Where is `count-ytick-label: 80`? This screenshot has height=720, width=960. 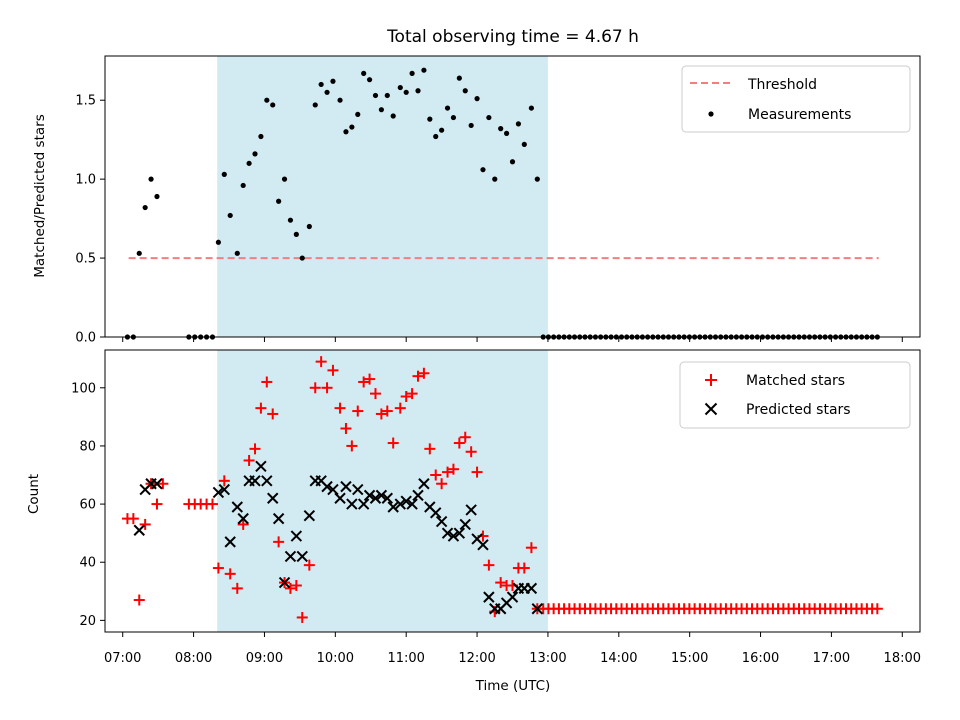
count-ytick-label: 80 is located at coordinates (87, 446).